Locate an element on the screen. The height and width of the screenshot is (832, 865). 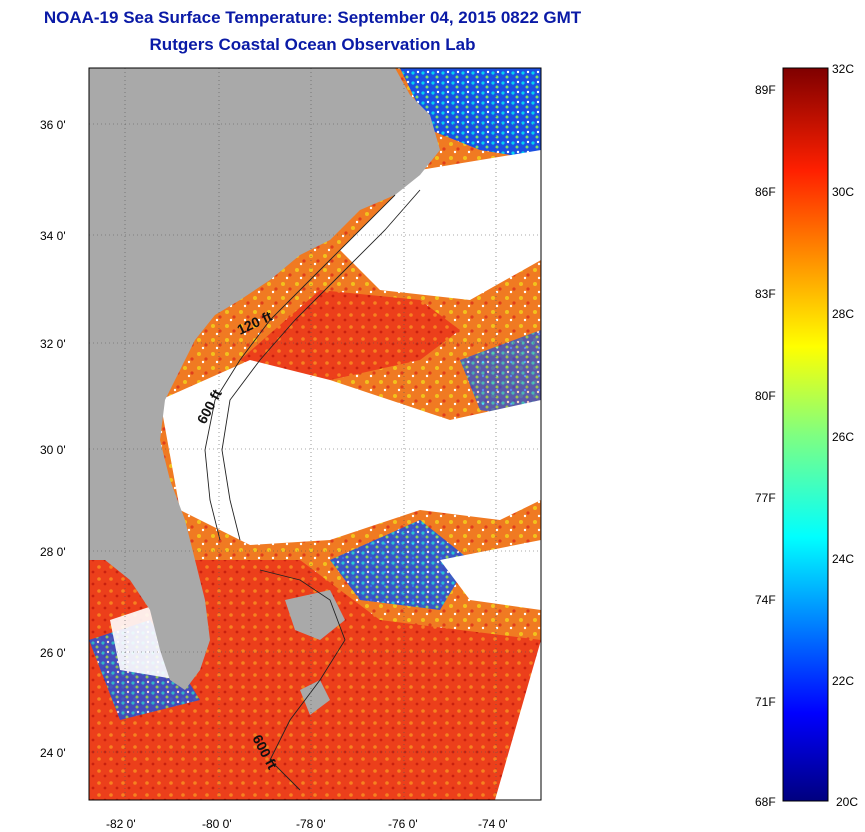
lat-label: 28 0' is located at coordinates (53, 552).